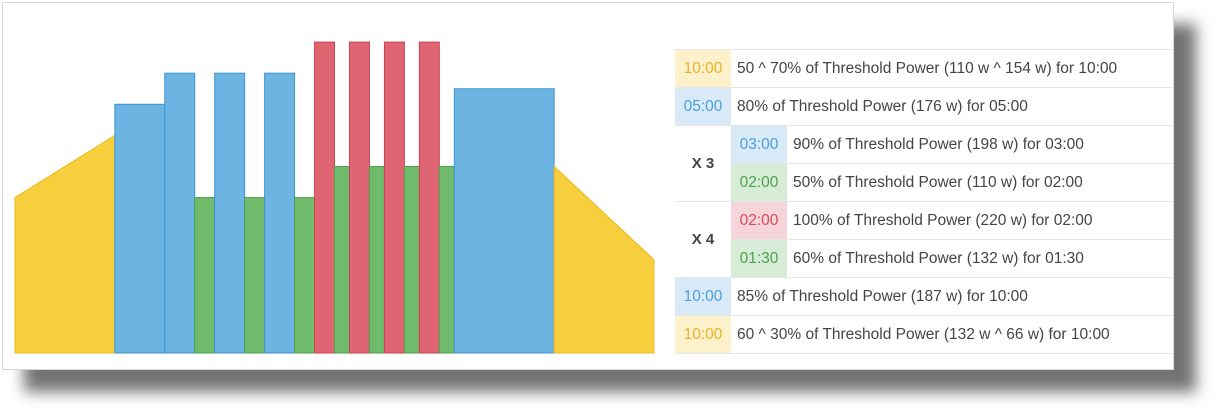 This screenshot has height=420, width=1223. I want to click on chart-segment-6-recovery, so click(255, 275).